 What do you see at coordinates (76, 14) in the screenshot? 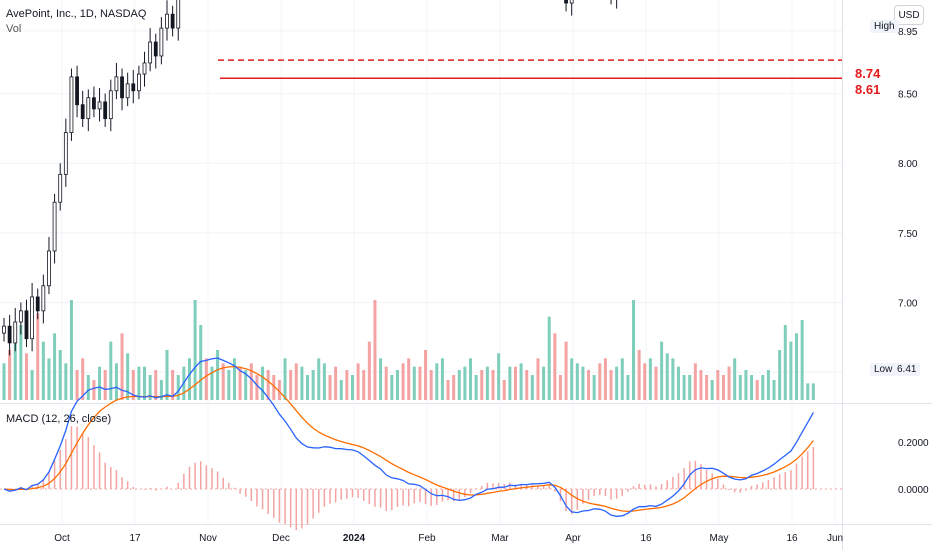
I see `symbol-title: AvePoint, Inc., 1D, NASDAQ` at bounding box center [76, 14].